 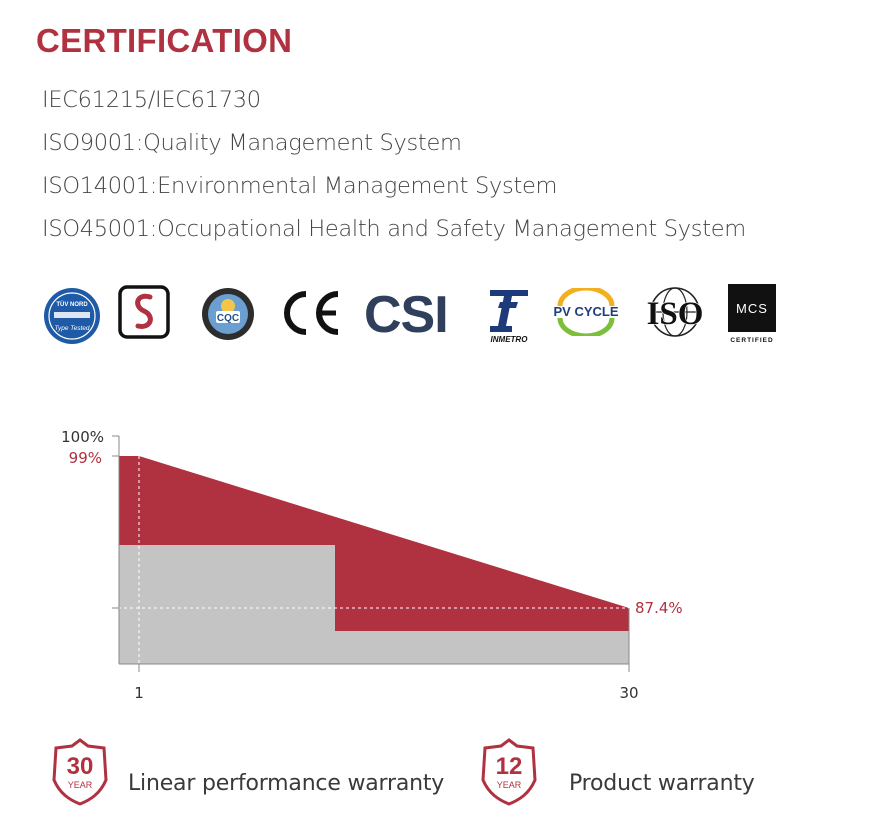 I want to click on shield-icon: 30 YEAR, so click(x=80, y=772).